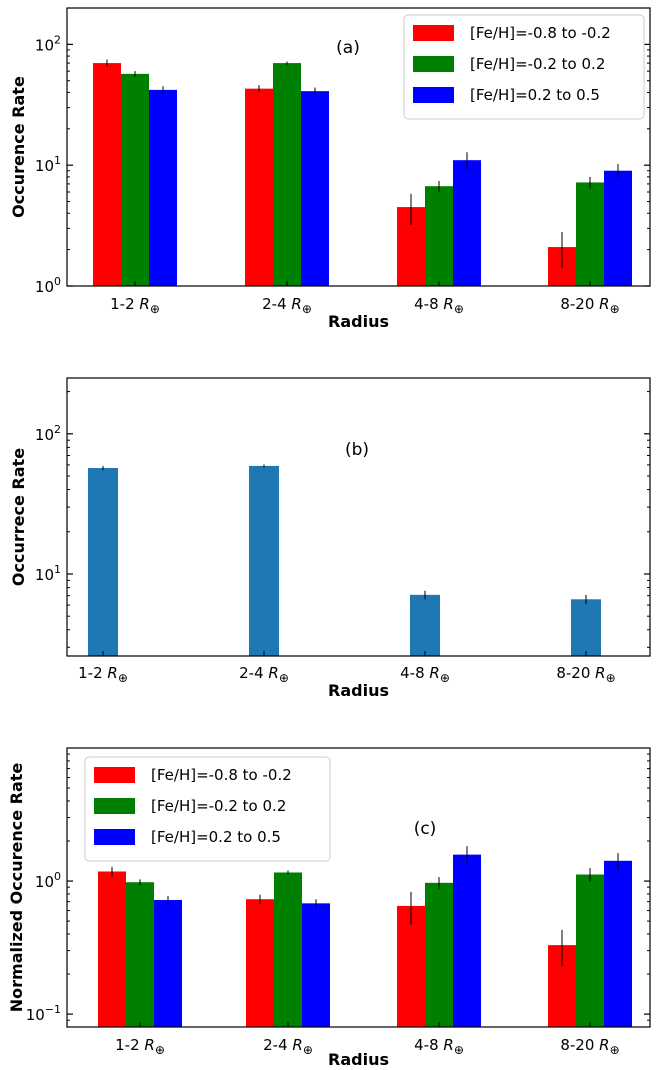  Describe the element at coordinates (348, 48) in the screenshot. I see `panel-label: (a)` at that location.